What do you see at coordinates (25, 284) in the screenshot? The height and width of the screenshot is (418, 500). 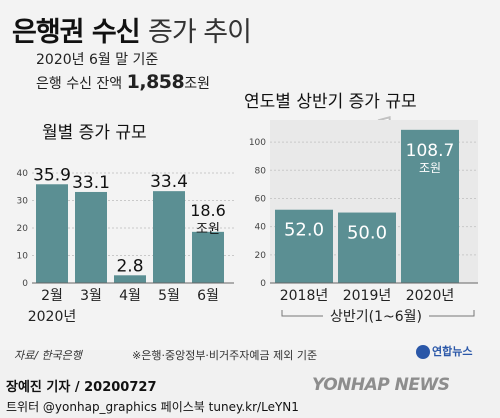 I see `monthly-ytick-label: 0` at bounding box center [25, 284].